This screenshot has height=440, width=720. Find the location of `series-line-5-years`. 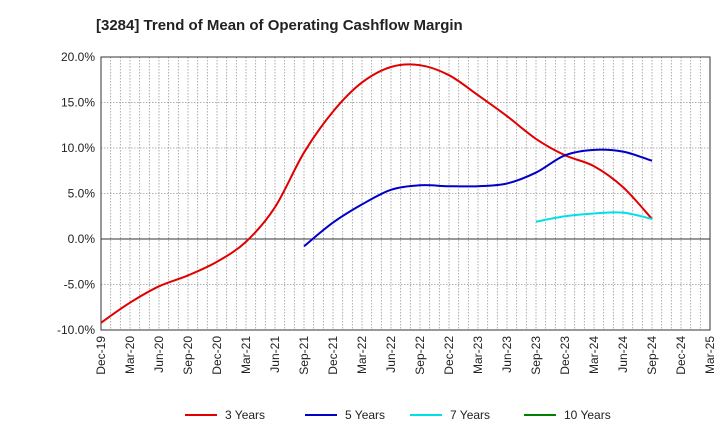

series-line-5-years is located at coordinates (478, 198).